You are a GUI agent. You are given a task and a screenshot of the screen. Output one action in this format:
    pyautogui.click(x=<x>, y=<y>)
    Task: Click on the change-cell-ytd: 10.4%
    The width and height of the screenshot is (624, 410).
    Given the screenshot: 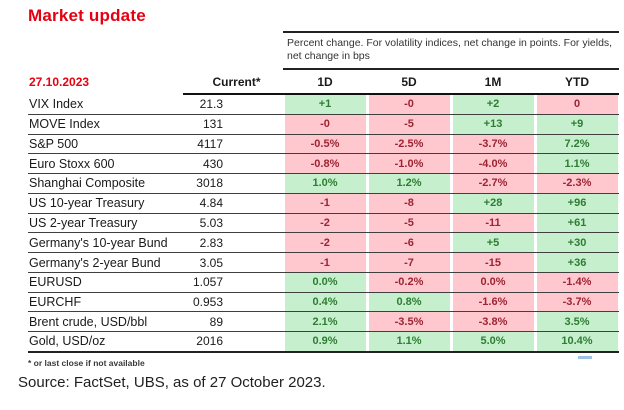 What is the action you would take?
    pyautogui.click(x=577, y=341)
    